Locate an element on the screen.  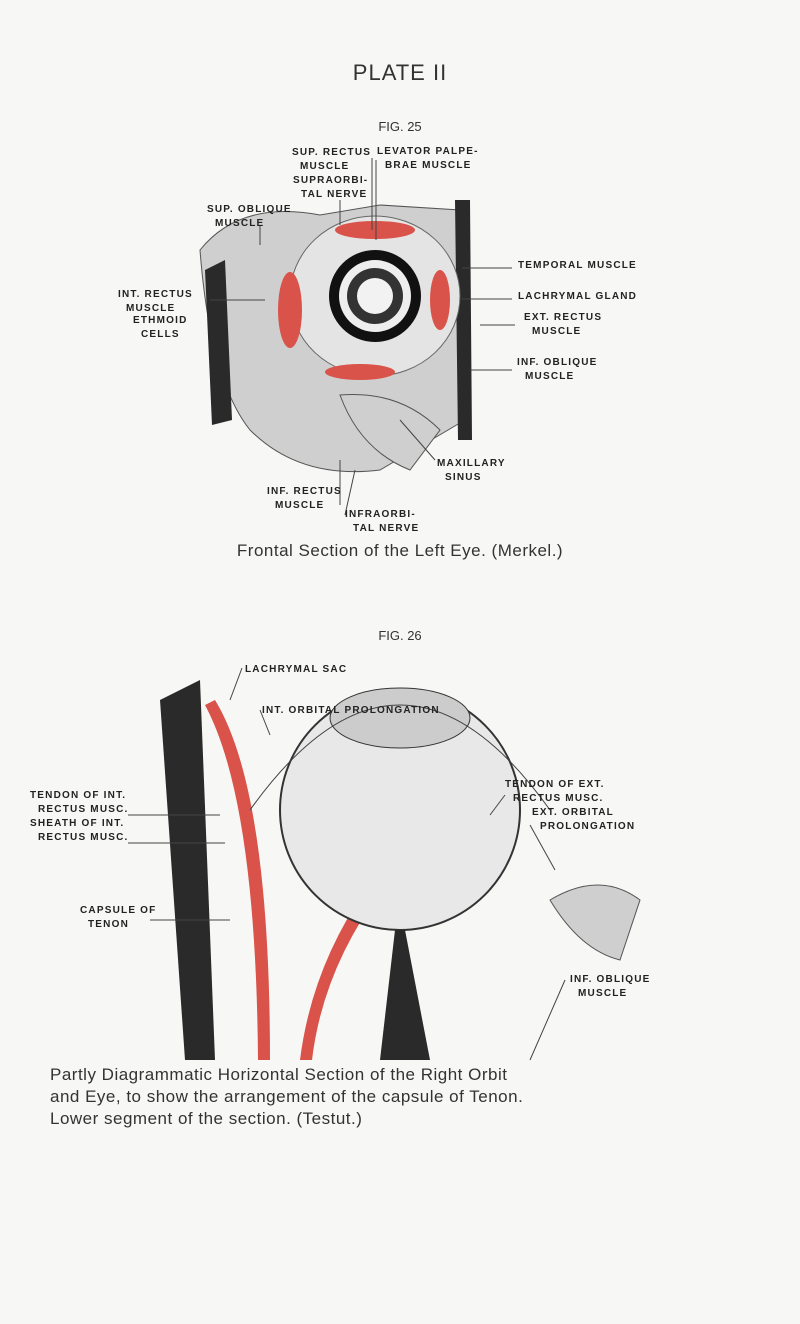
inf-oblique is located at coordinates (595, 922).